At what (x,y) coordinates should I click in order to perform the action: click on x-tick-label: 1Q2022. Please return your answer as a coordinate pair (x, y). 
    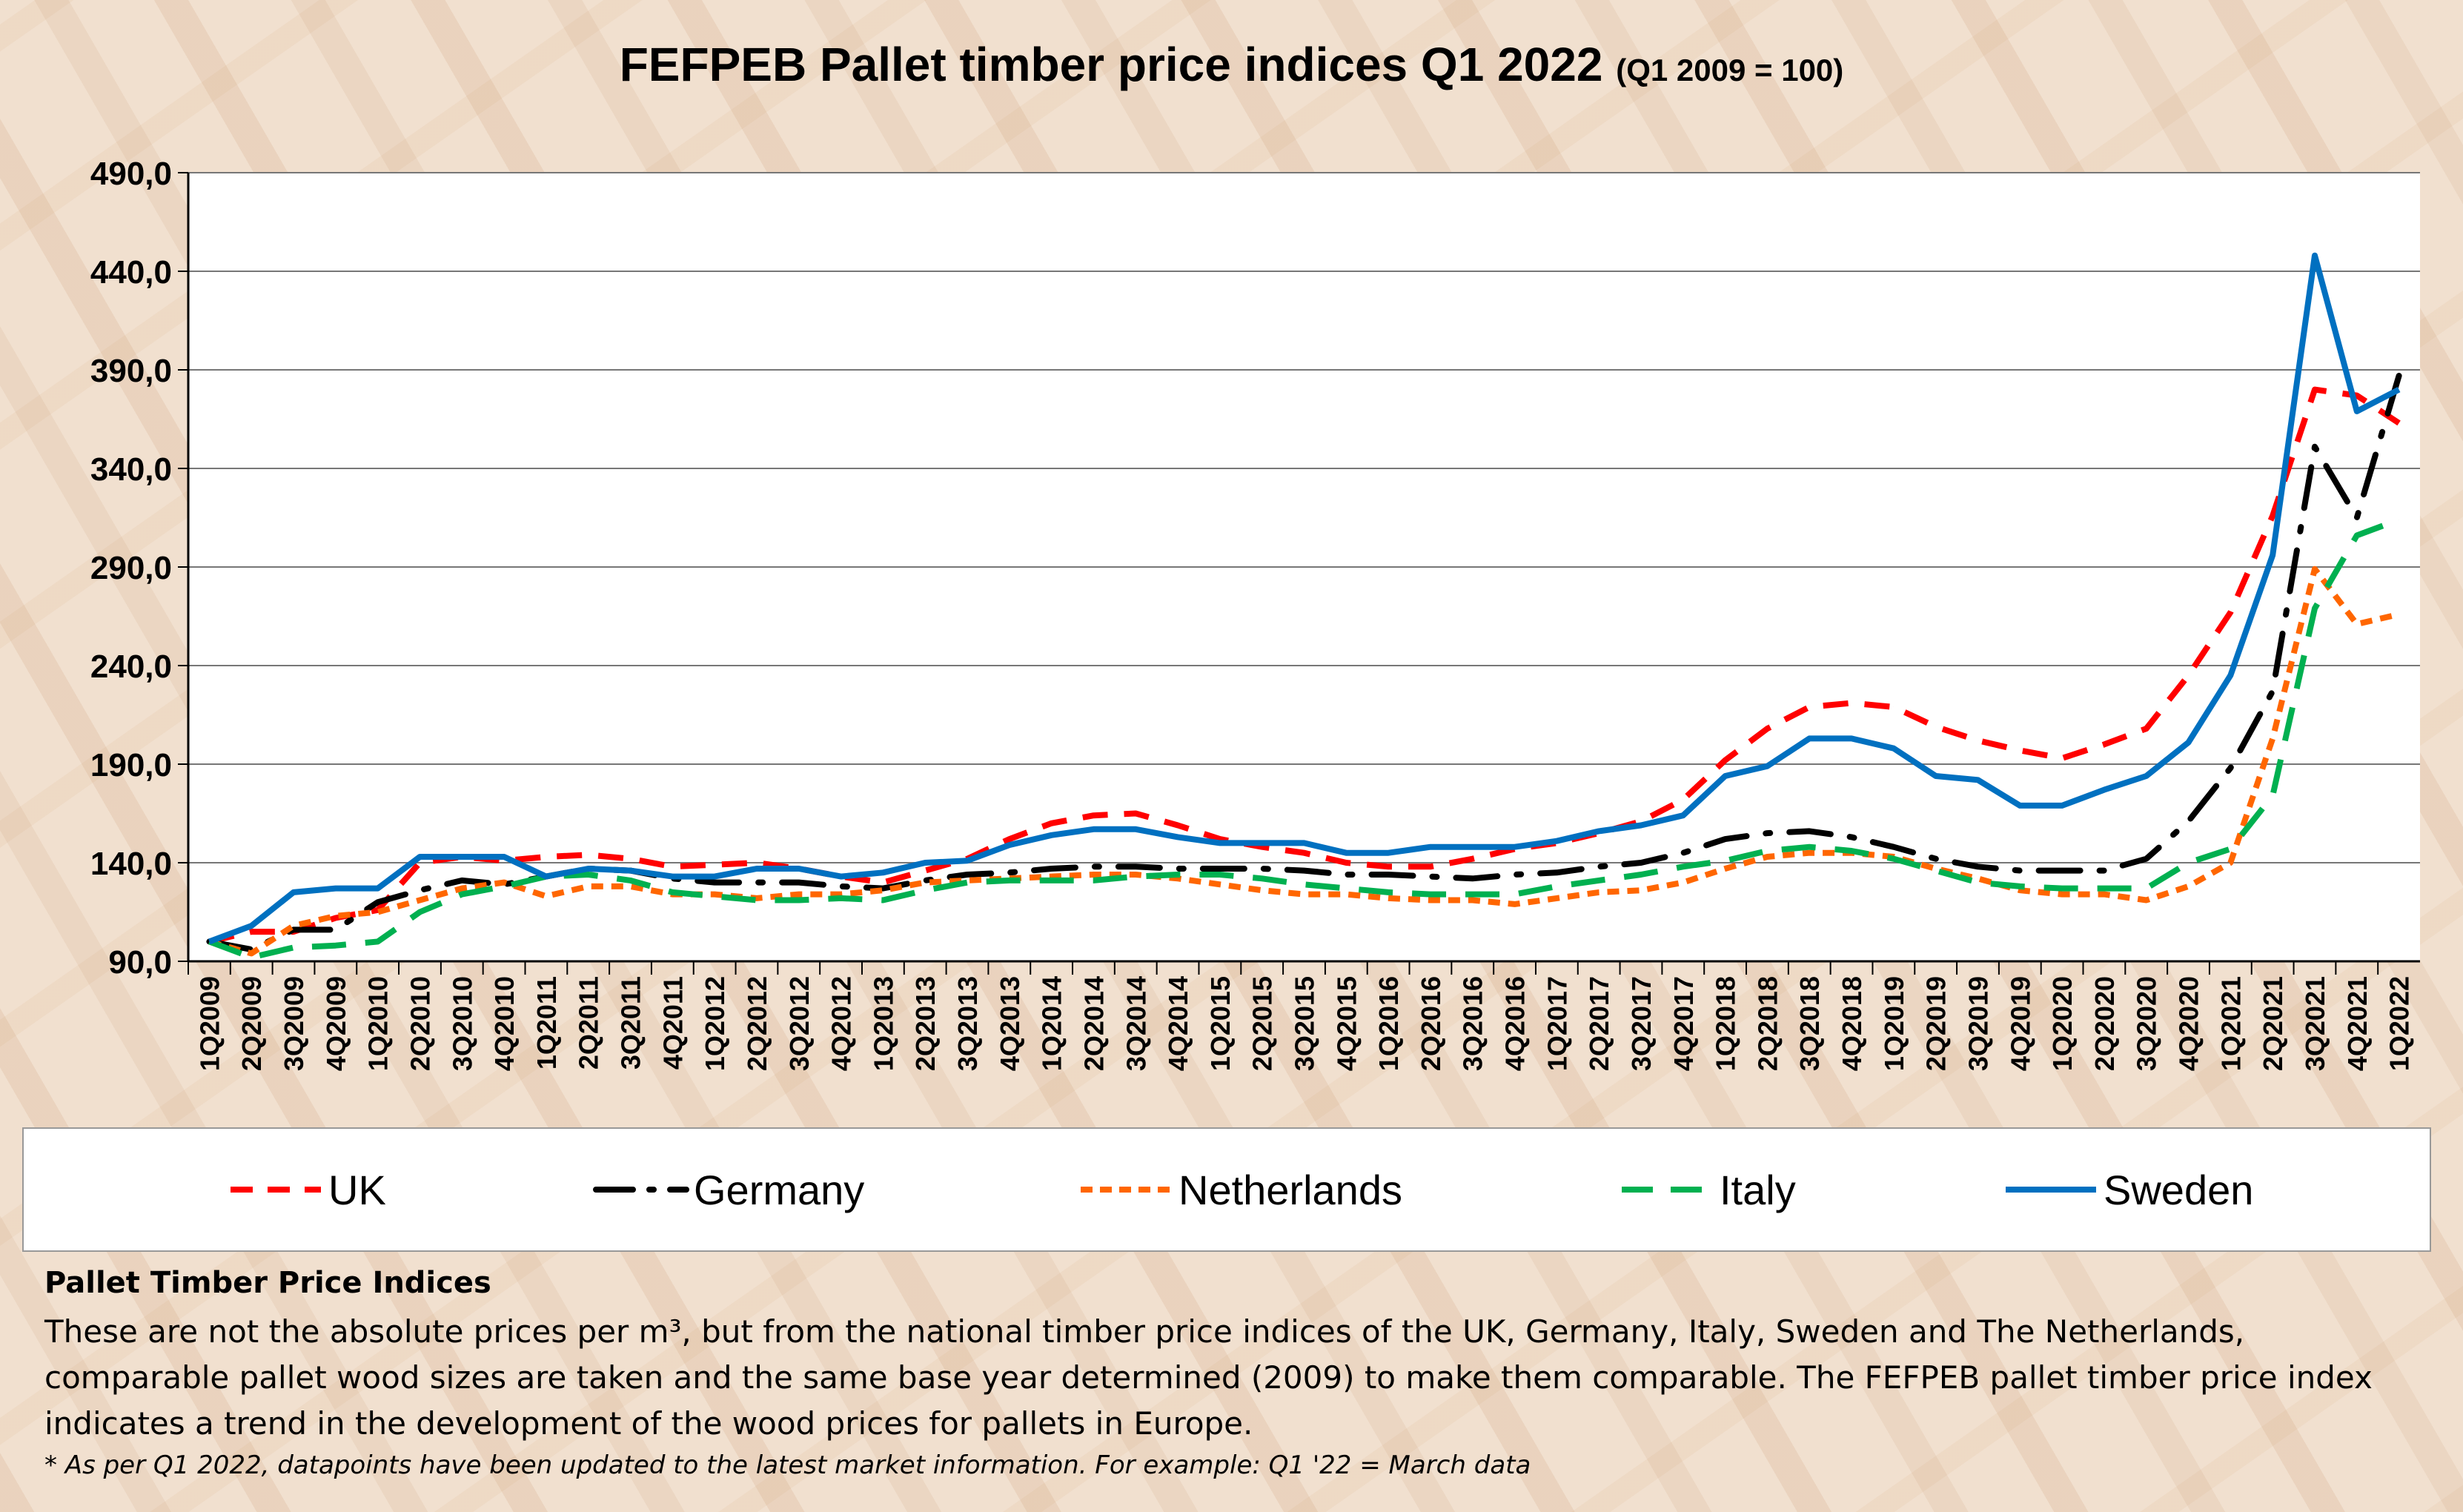
    Looking at the image, I should click on (2399, 1024).